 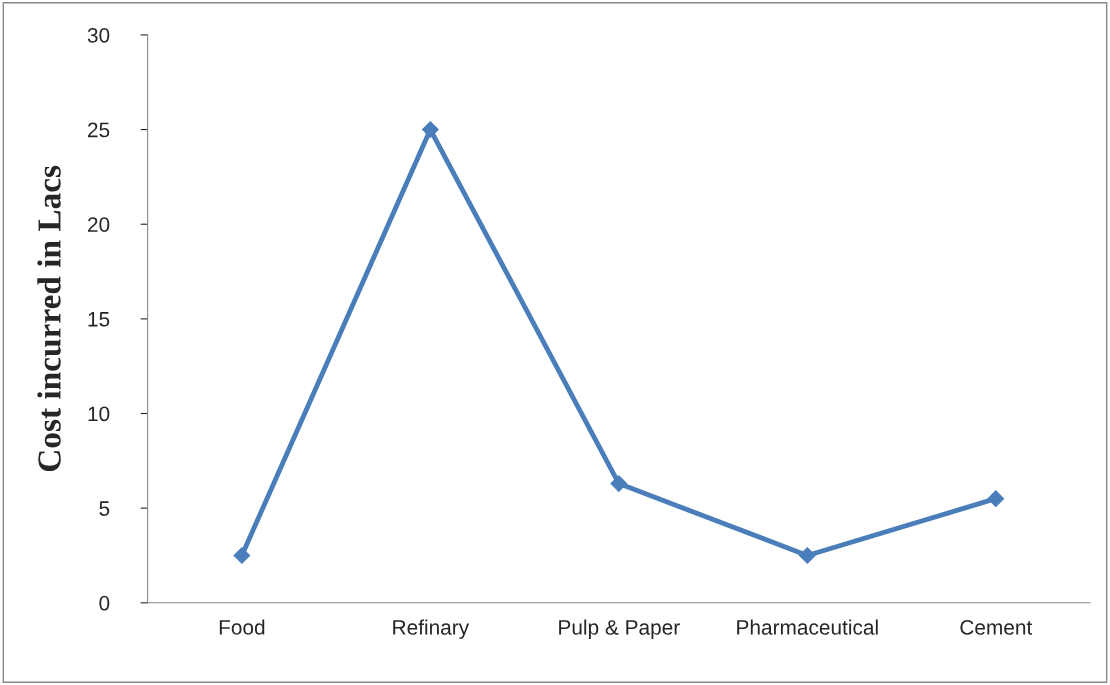 What do you see at coordinates (431, 629) in the screenshot?
I see `x-tick-label: Refinary` at bounding box center [431, 629].